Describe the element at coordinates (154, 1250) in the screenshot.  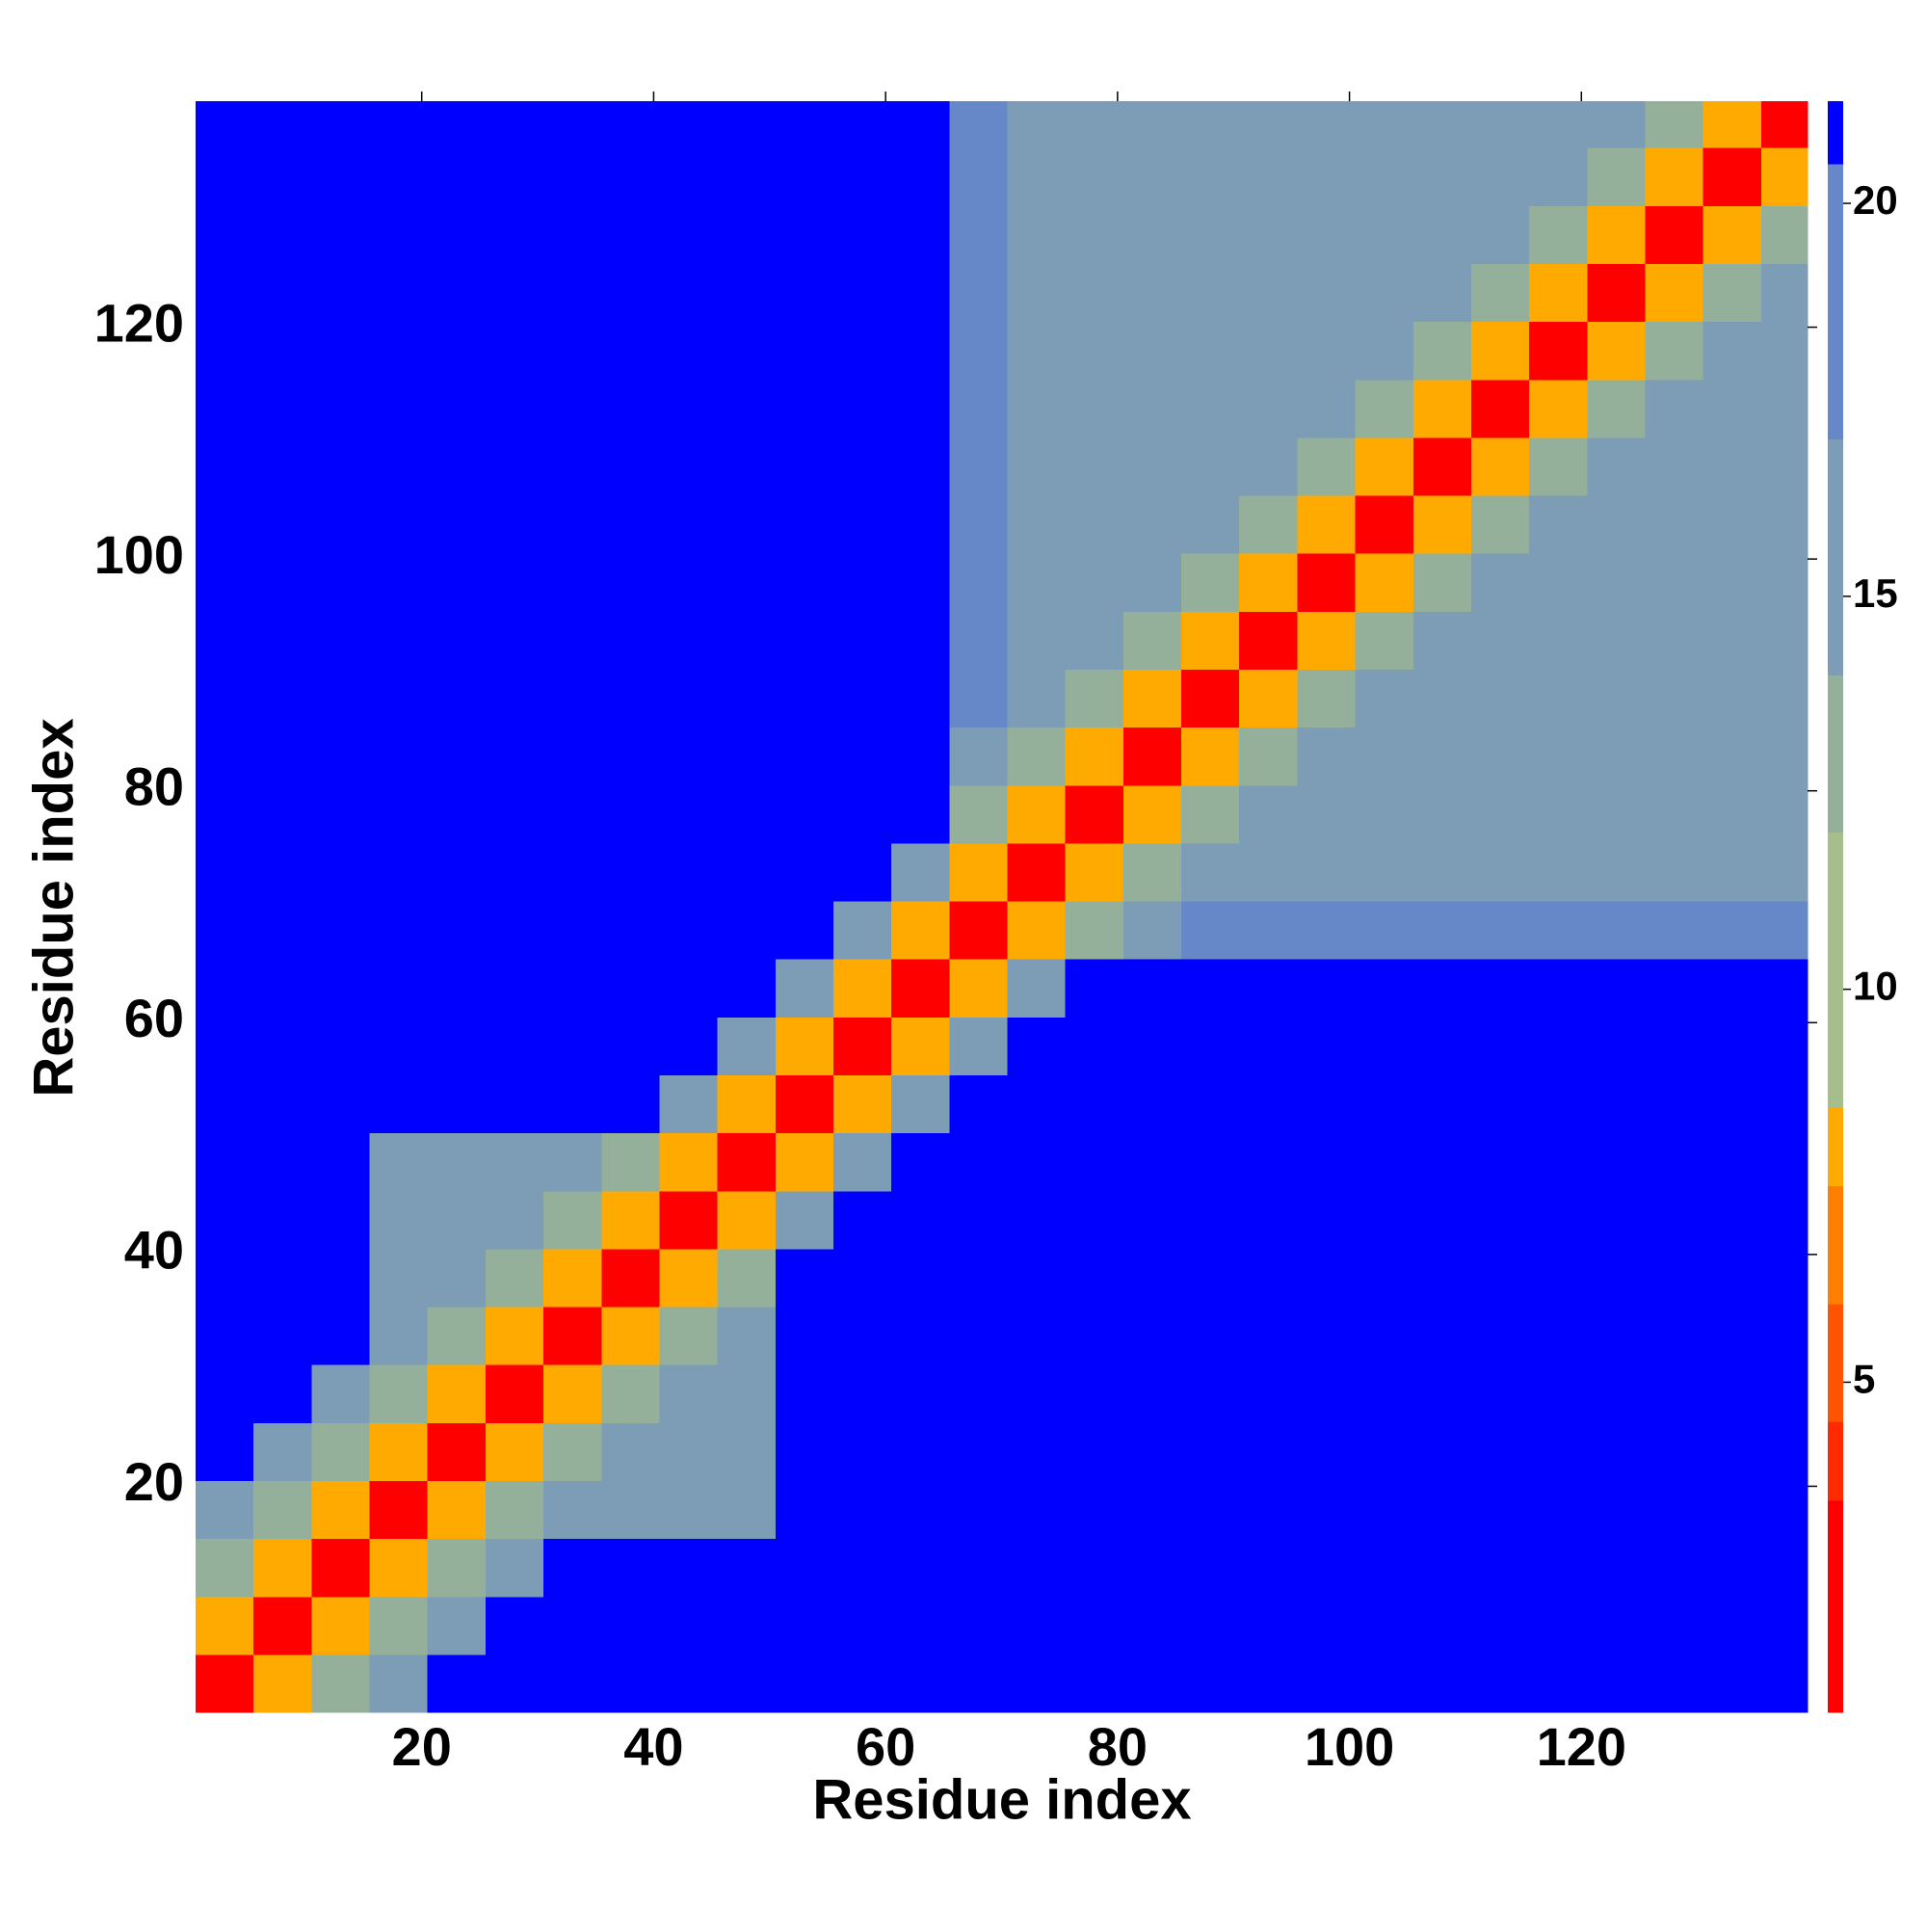
I see `y-tick-label: 40` at that location.